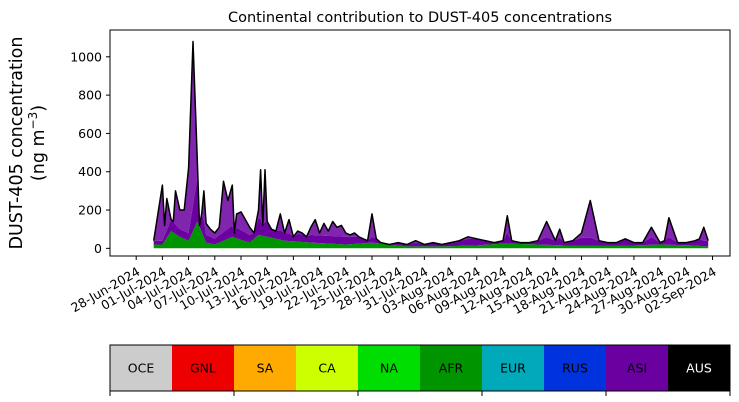 This screenshot has height=402, width=739. Describe the element at coordinates (37, 143) in the screenshot. I see `y-axis-label-line2: (ng m−3)` at that location.